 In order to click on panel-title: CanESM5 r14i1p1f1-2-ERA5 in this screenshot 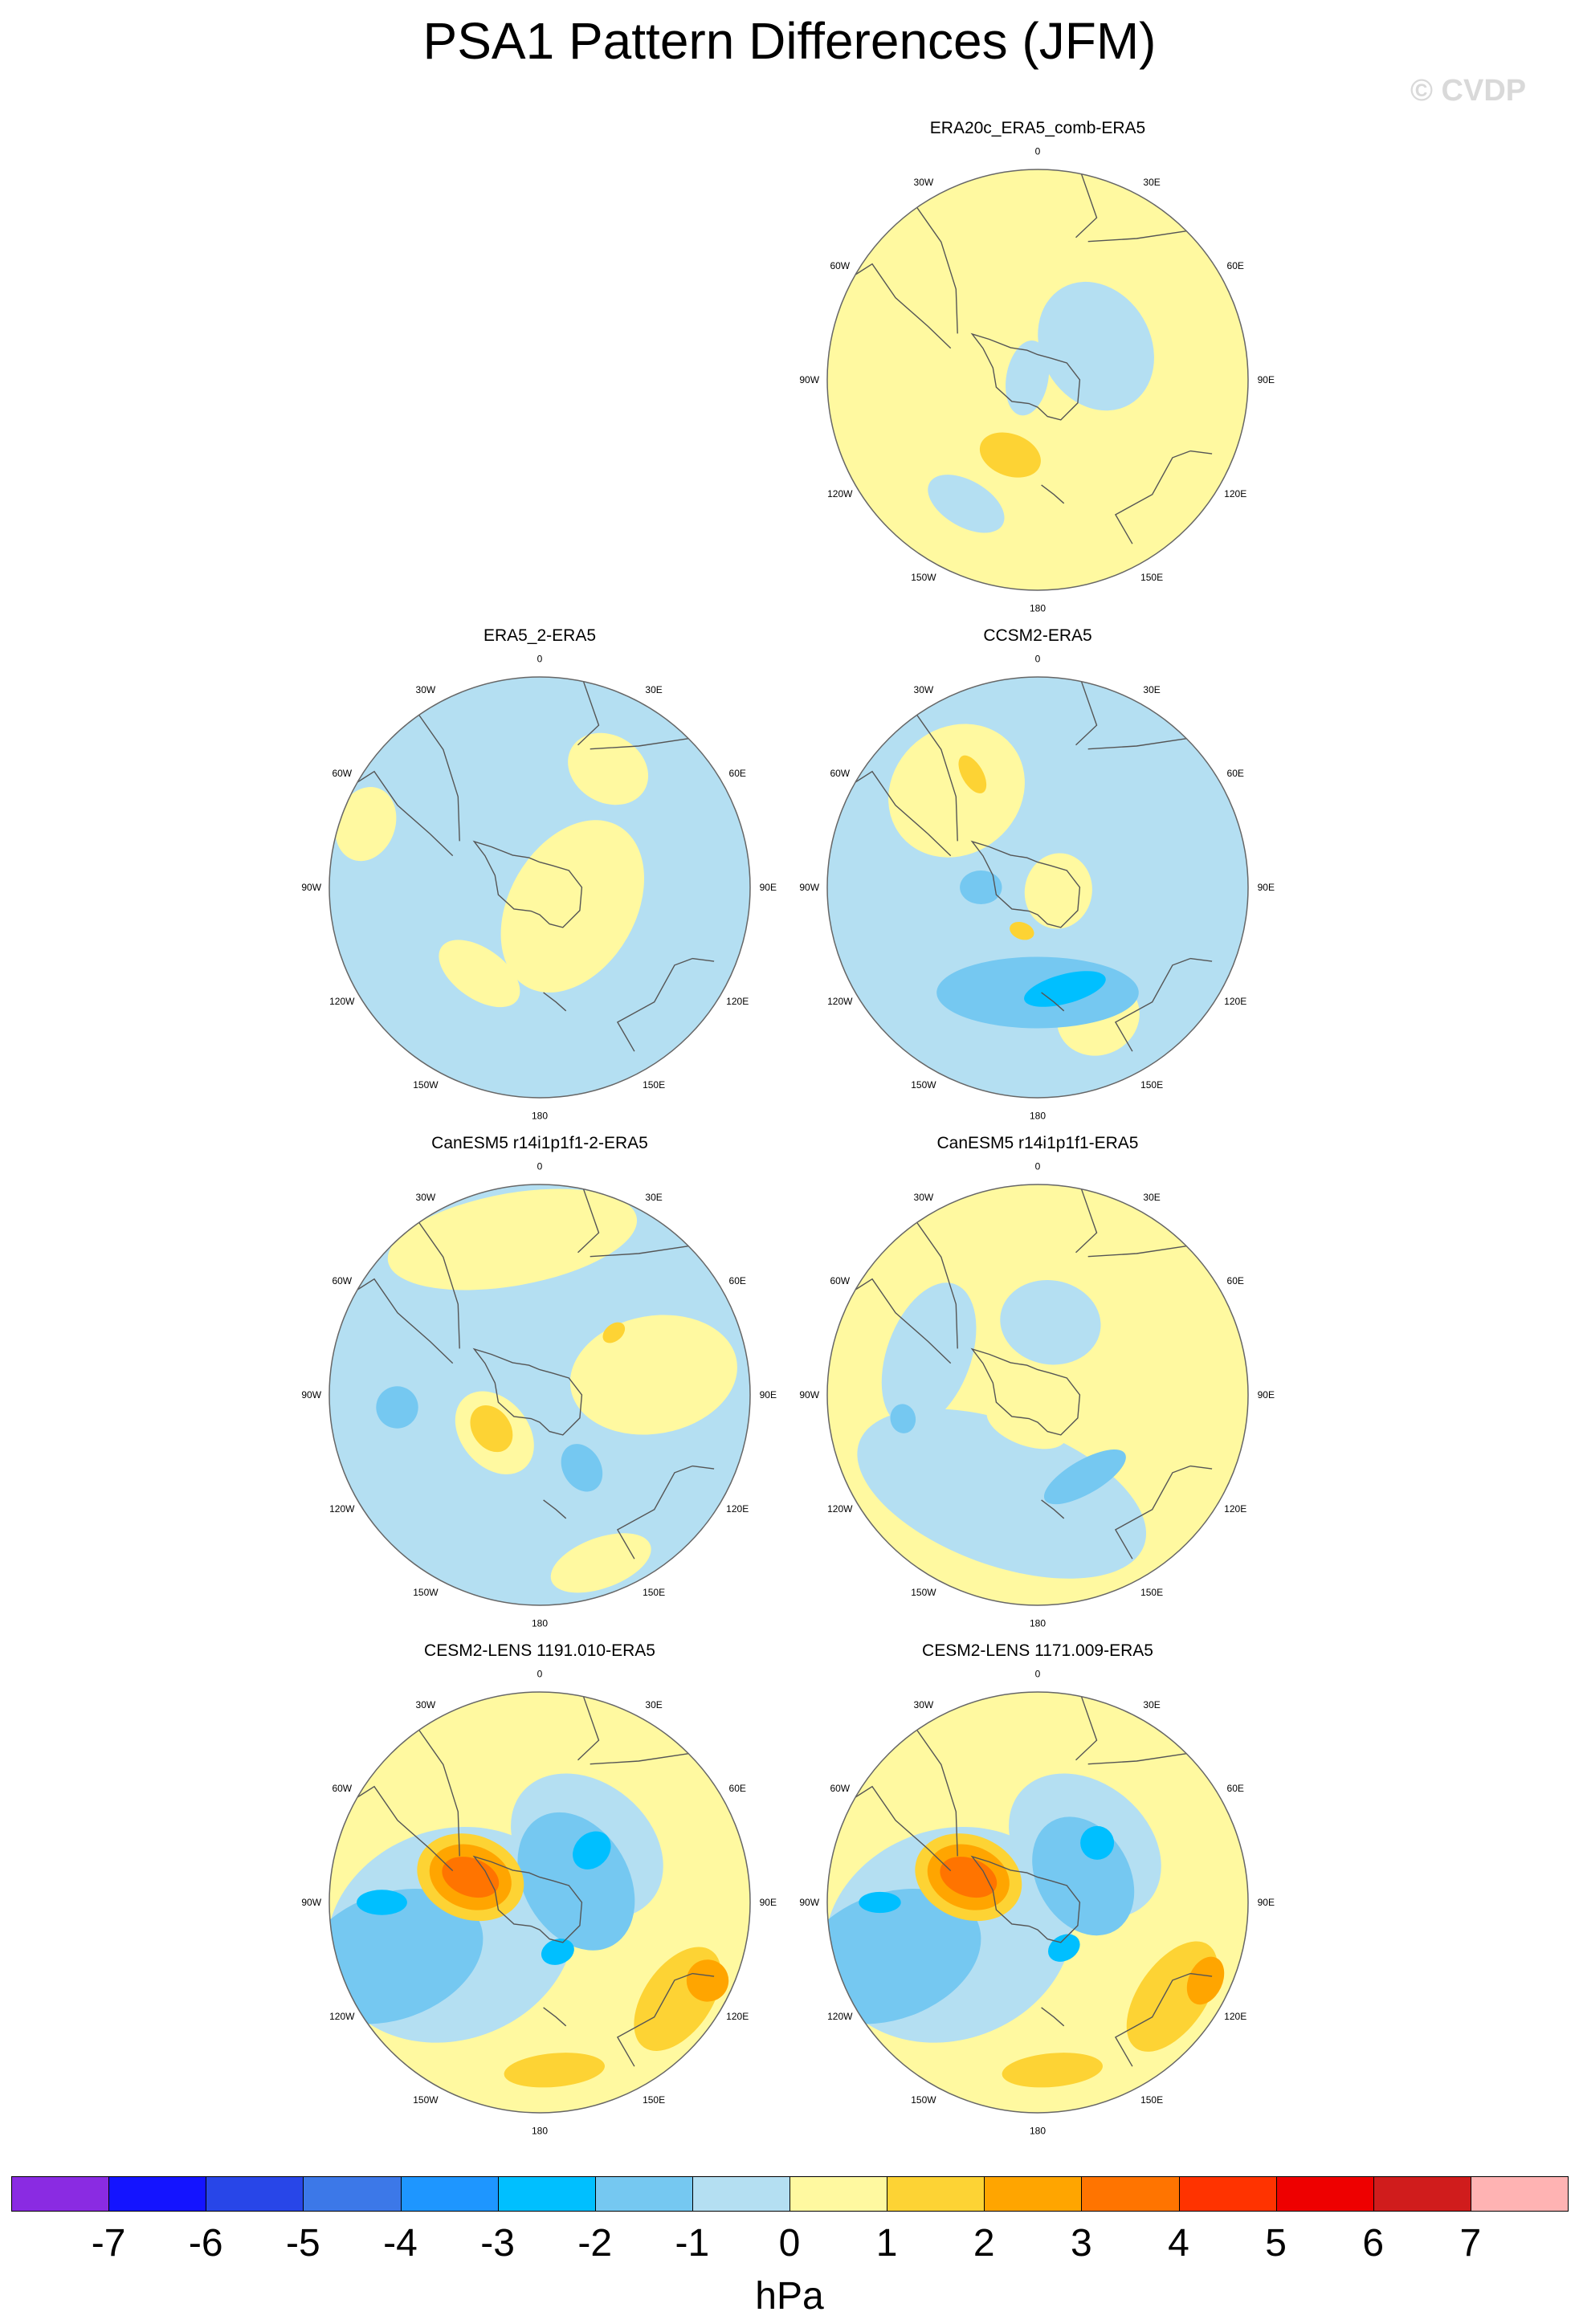, I will do `click(539, 1143)`.